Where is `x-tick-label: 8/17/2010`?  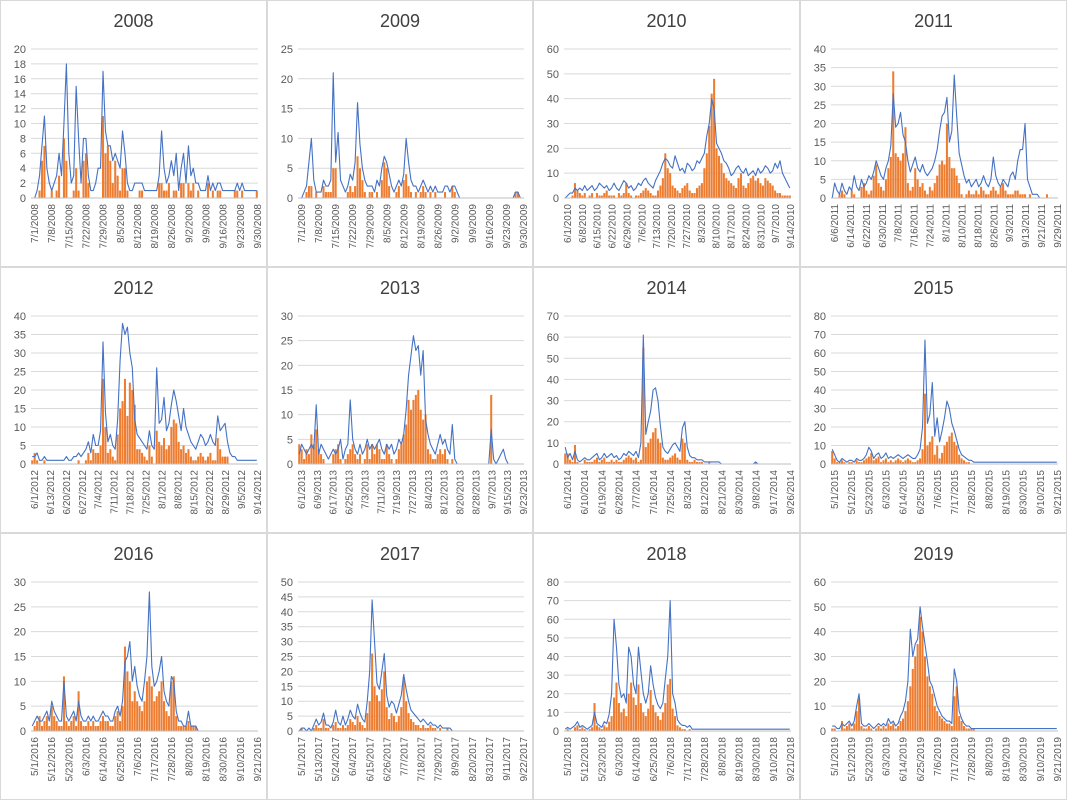 x-tick-label: 8/17/2010 is located at coordinates (732, 226).